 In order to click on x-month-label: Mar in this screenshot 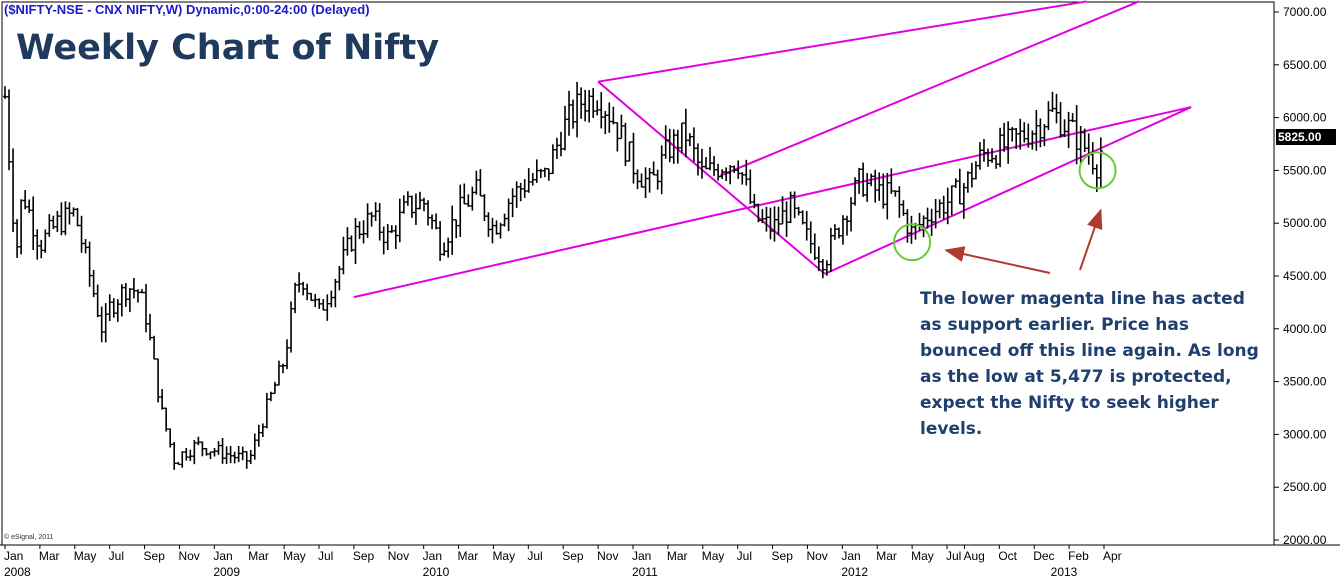, I will do `click(677, 556)`.